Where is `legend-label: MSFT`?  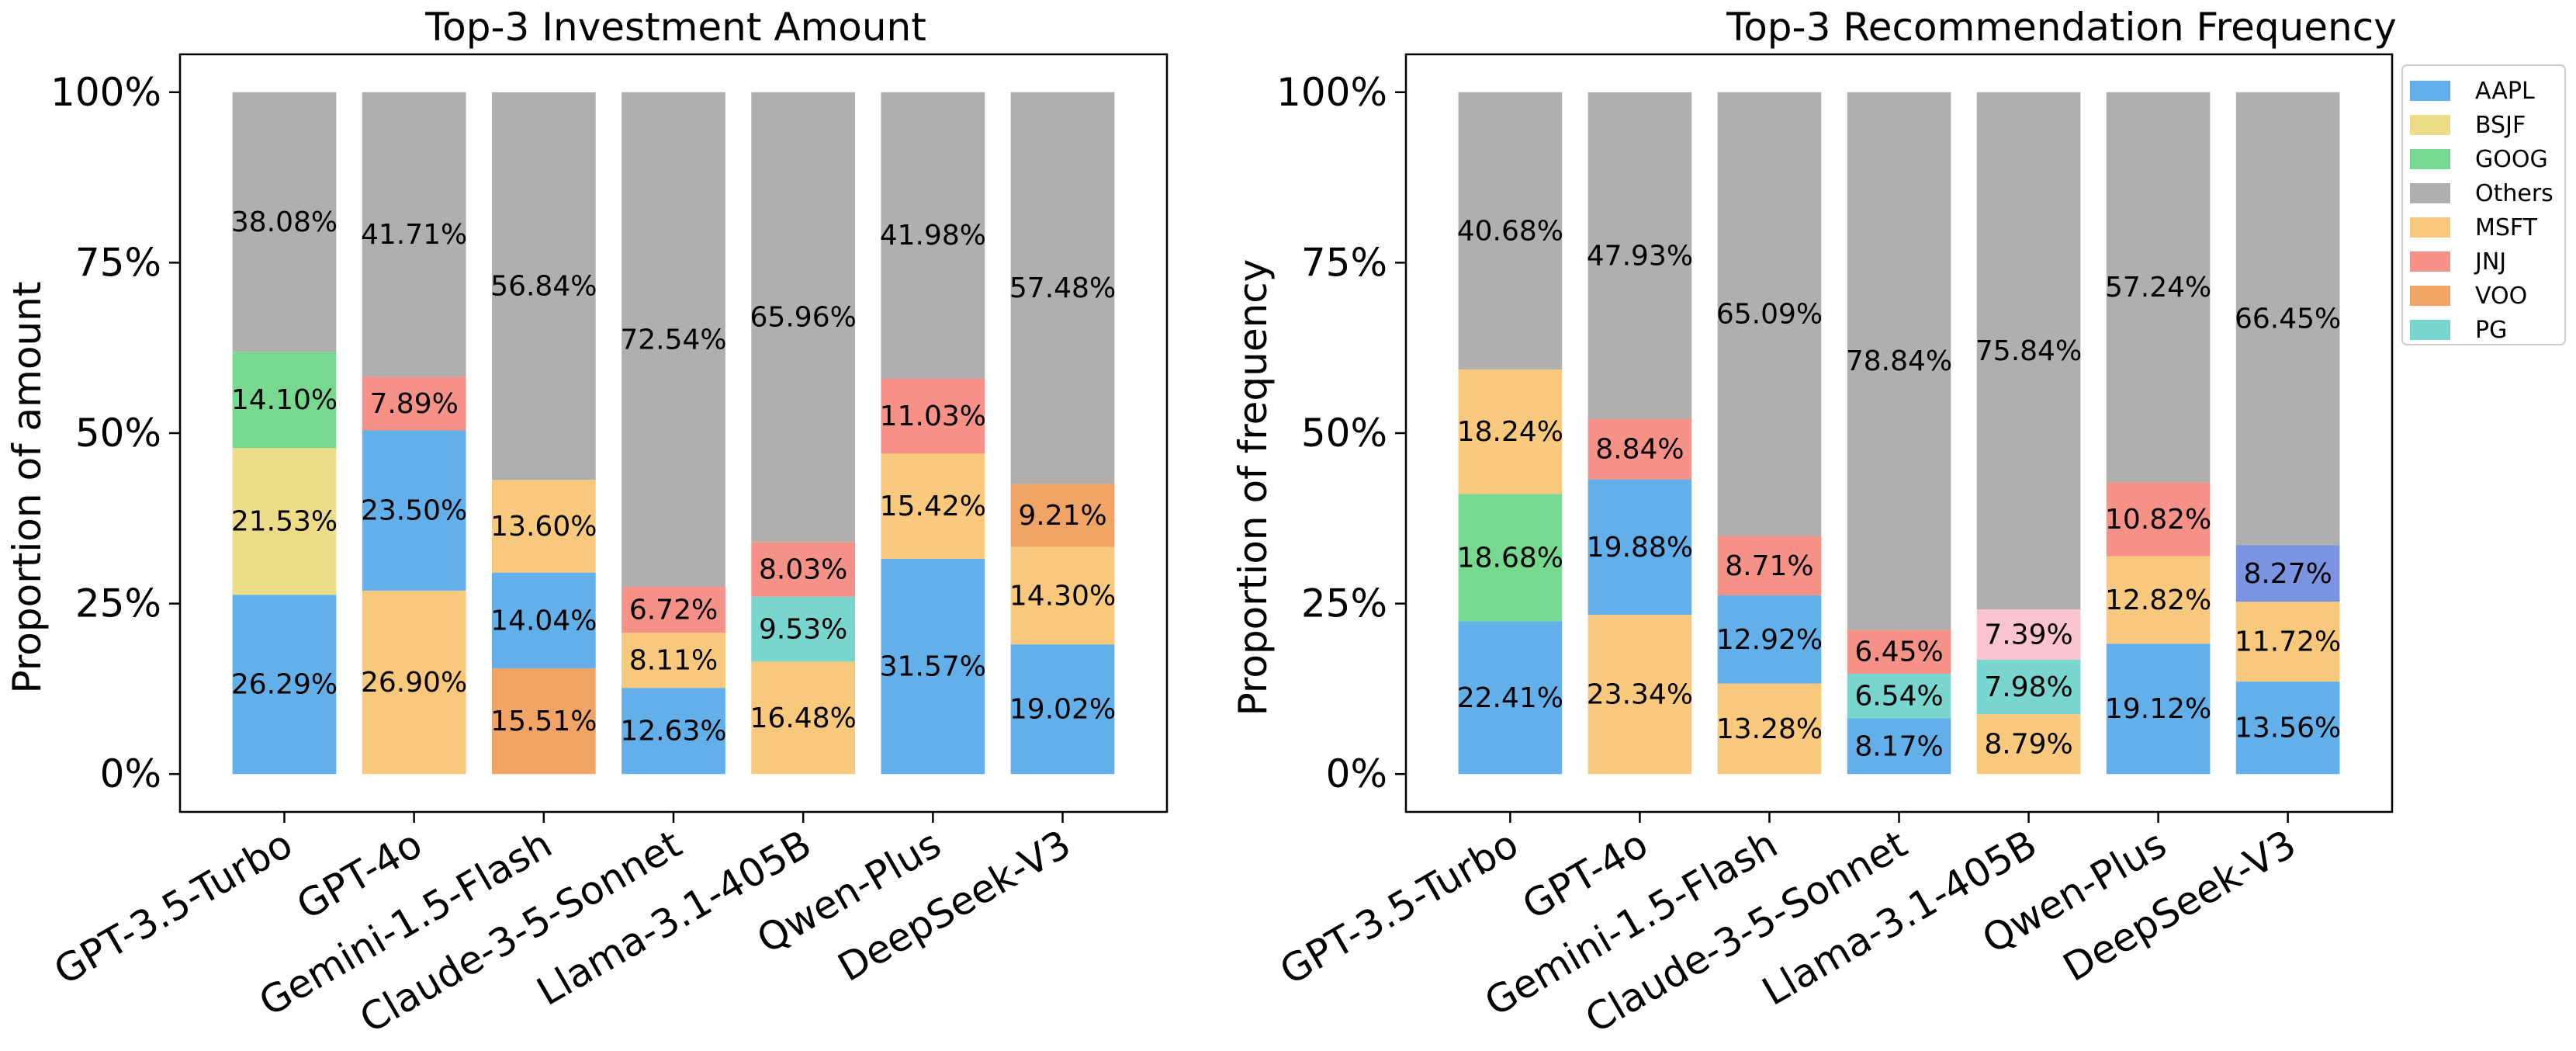 legend-label: MSFT is located at coordinates (2506, 227).